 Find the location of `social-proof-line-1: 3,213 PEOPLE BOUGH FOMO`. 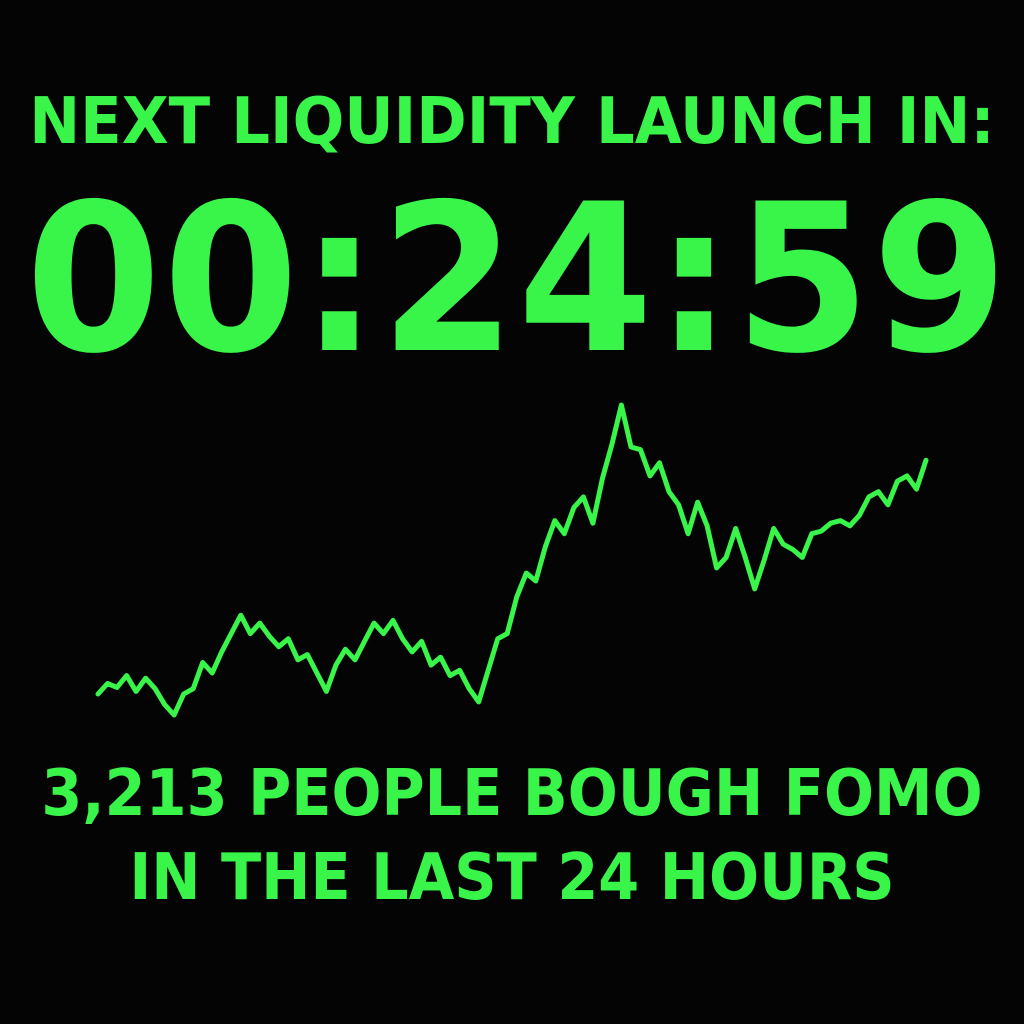

social-proof-line-1: 3,213 PEOPLE BOUGH FOMO is located at coordinates (512, 794).